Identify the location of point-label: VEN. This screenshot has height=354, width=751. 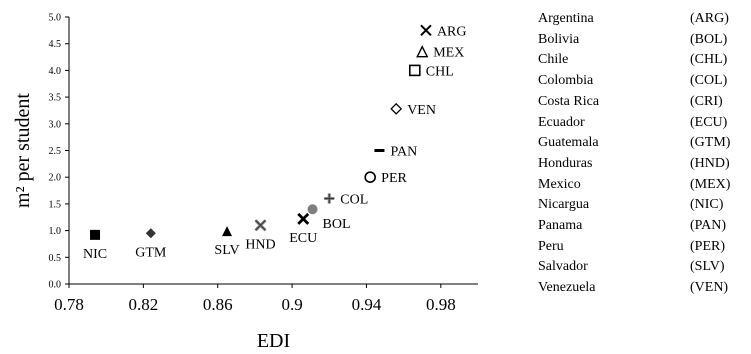
(421, 110).